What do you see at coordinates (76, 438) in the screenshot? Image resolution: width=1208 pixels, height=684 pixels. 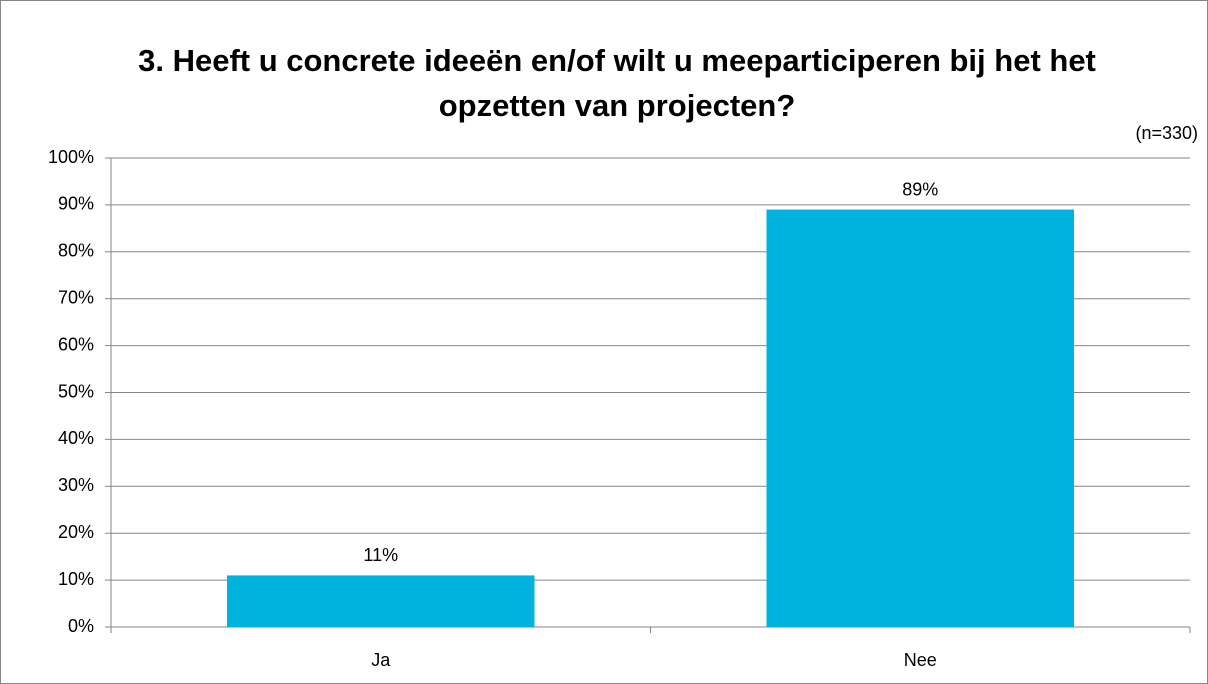 I see `y-tick-label: 40%` at bounding box center [76, 438].